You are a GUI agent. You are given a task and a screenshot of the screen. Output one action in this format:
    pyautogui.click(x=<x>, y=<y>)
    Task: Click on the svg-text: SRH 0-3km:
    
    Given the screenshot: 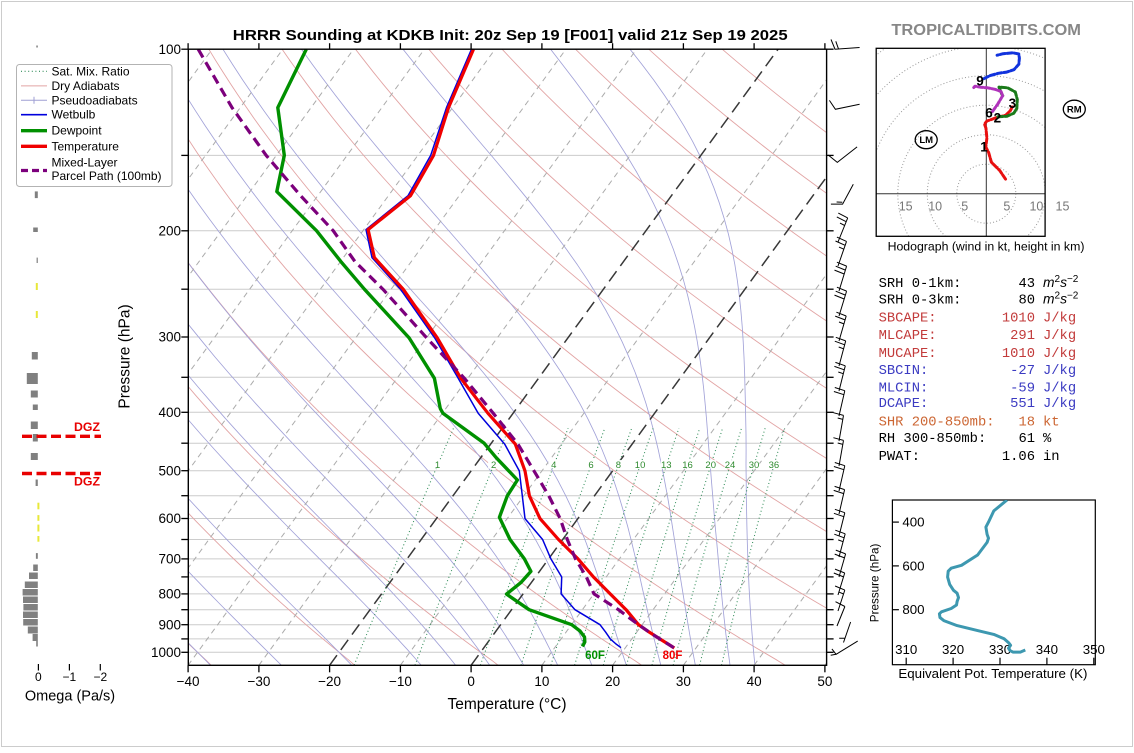 What is the action you would take?
    pyautogui.click(x=920, y=300)
    